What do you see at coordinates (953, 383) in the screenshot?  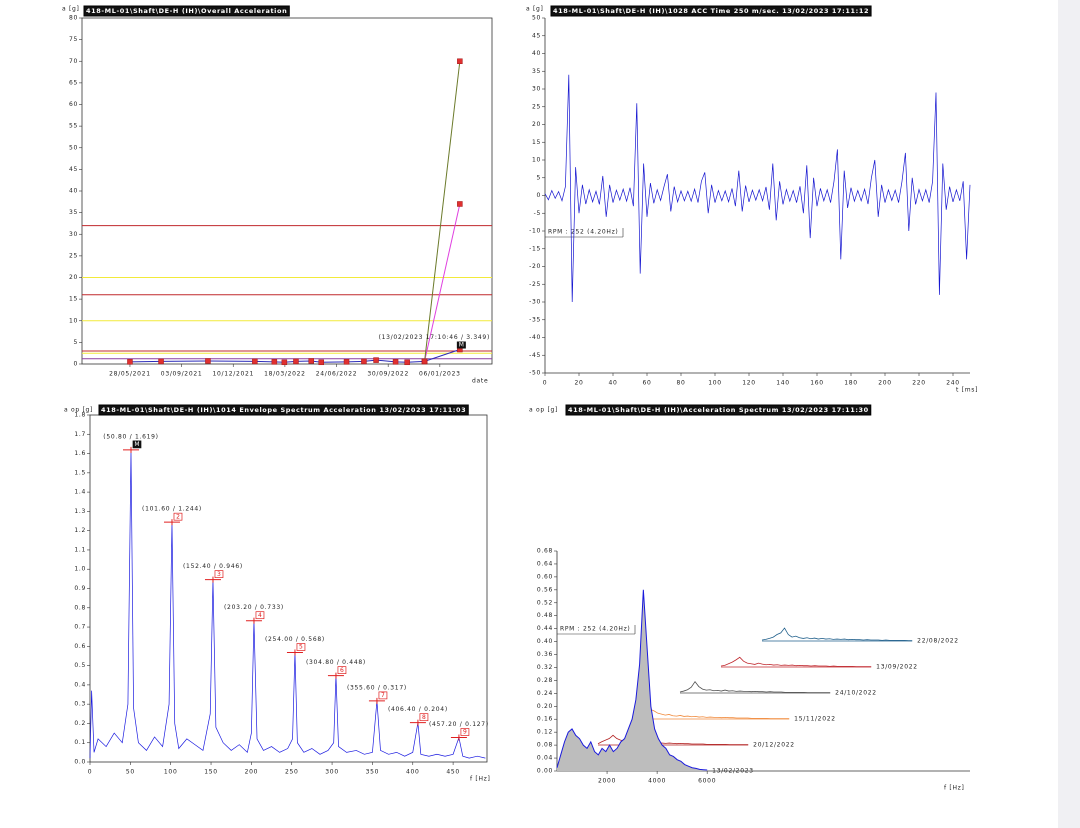 I see `x-tick-label: 240` at bounding box center [953, 383].